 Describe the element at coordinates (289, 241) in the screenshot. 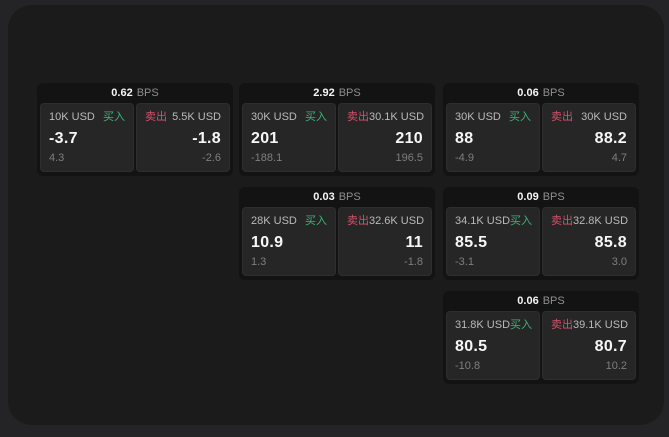

I see `buy-panel: 28K USD 买入 10.9 1.3` at that location.